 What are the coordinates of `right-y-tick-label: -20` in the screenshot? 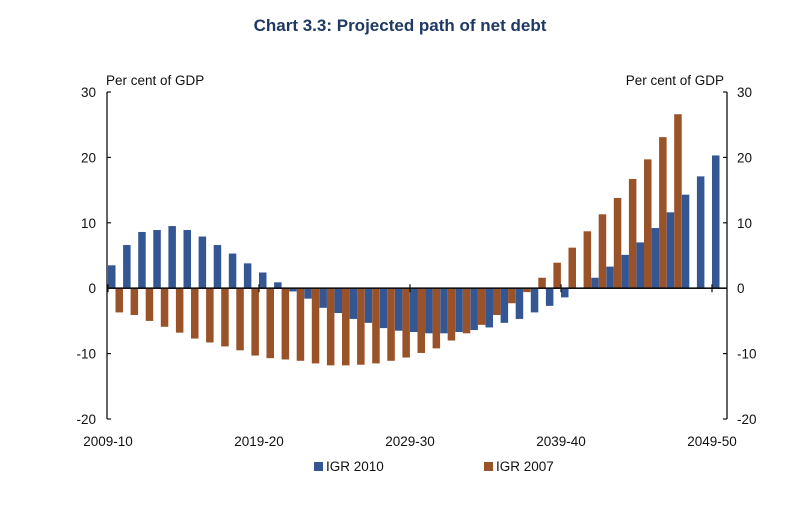 It's located at (747, 419).